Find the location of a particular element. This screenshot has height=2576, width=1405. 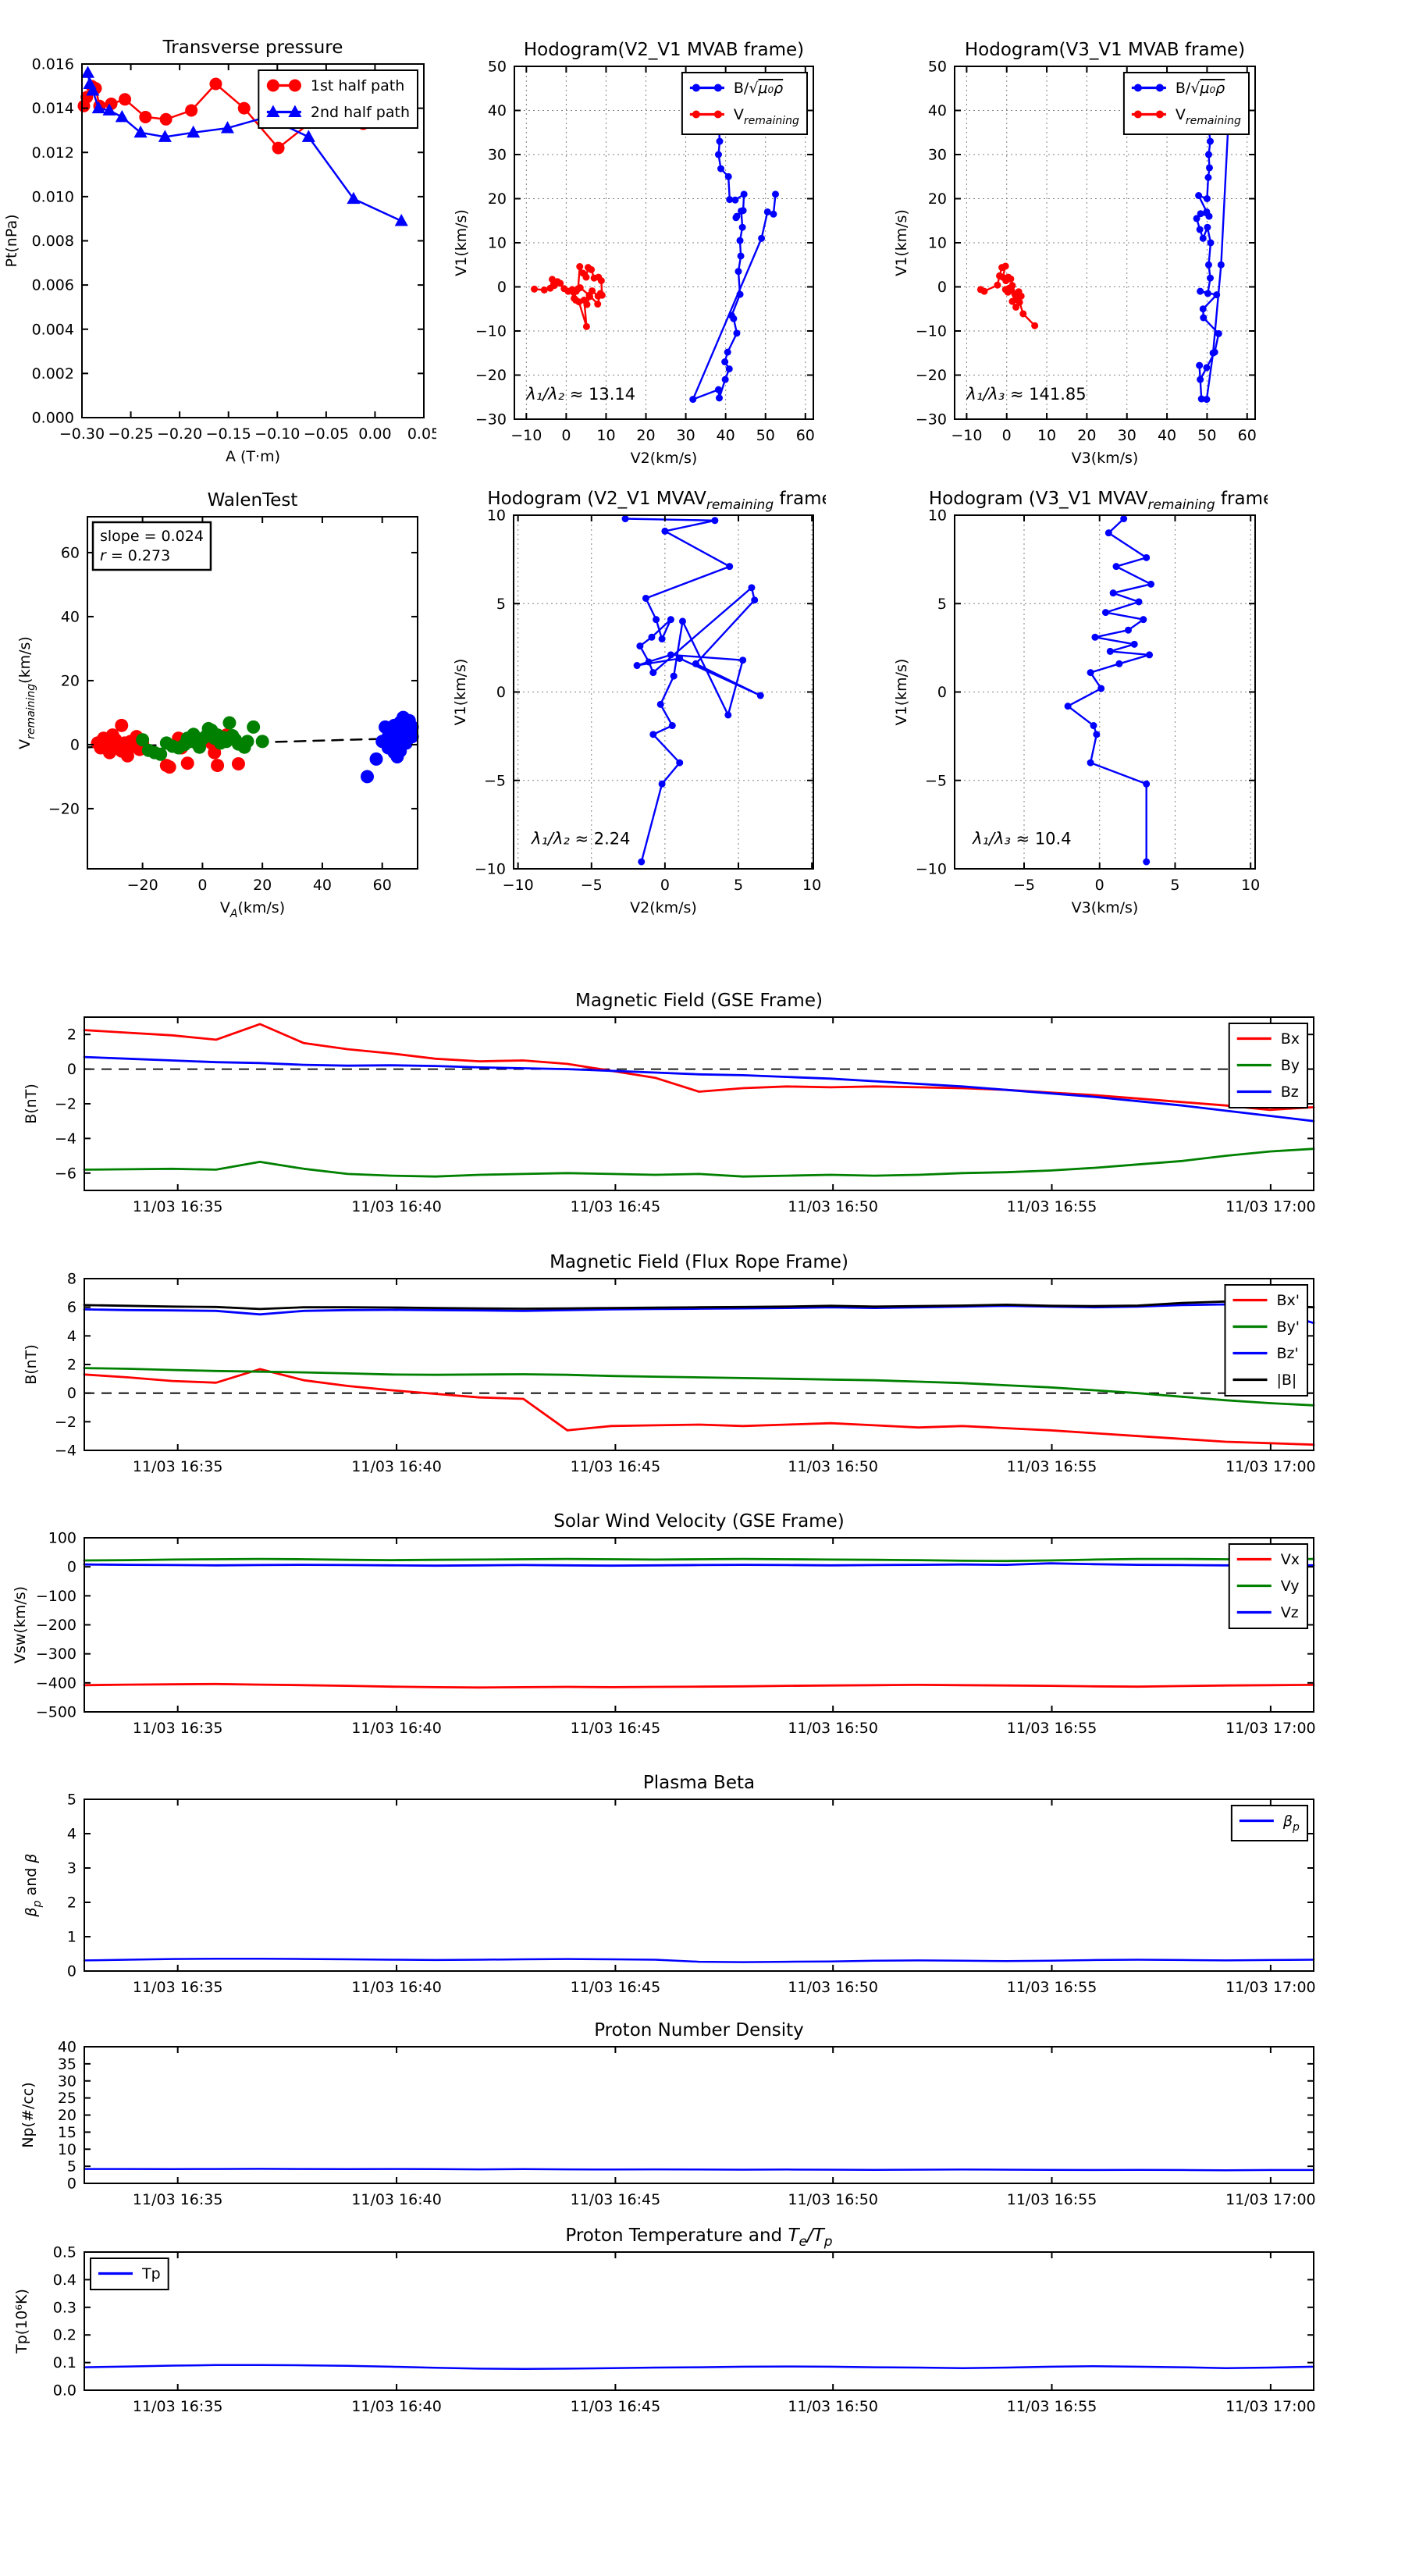

series-v-path is located at coordinates (692, 690).